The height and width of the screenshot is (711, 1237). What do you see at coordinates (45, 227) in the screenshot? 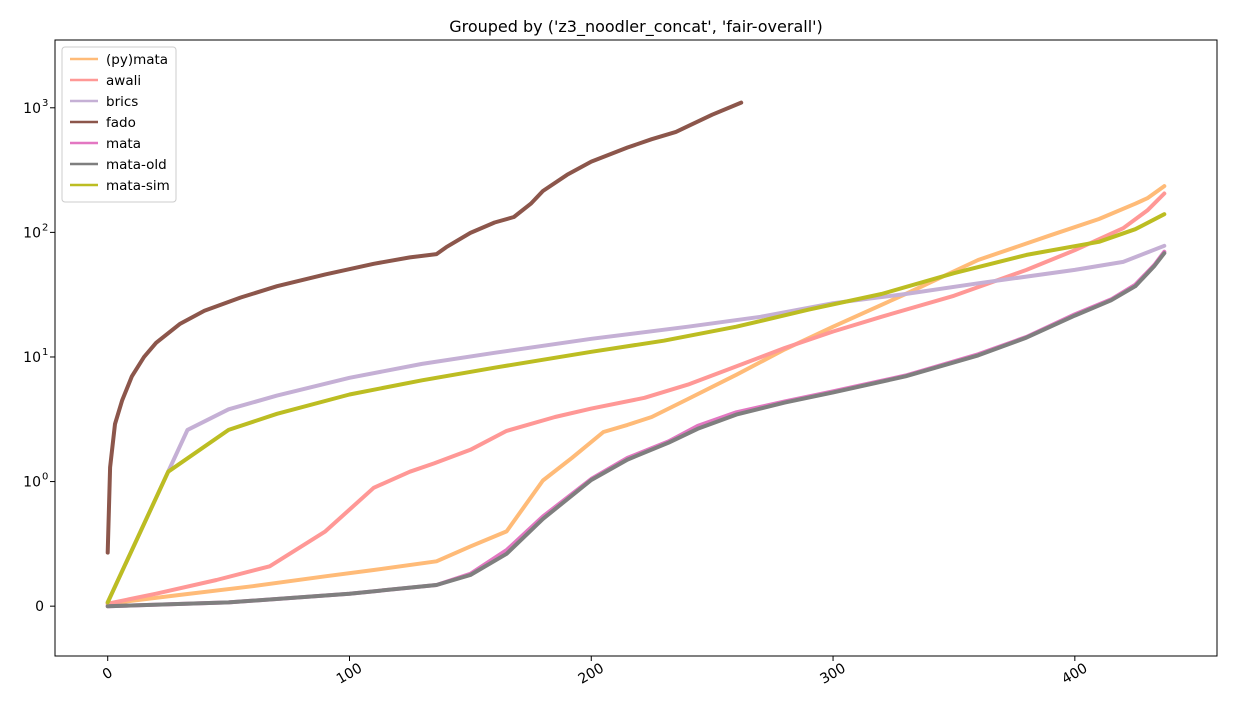
I see `y-tick-exponent: 2` at bounding box center [45, 227].